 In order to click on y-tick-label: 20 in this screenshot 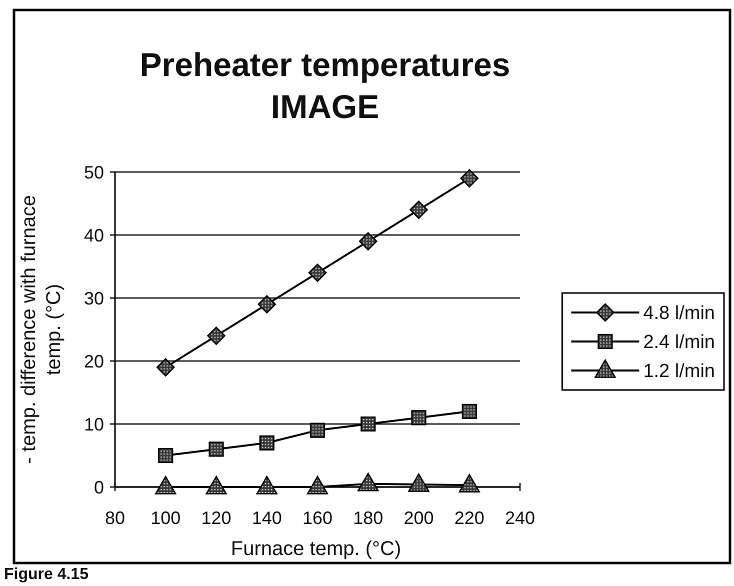, I will do `click(94, 361)`.